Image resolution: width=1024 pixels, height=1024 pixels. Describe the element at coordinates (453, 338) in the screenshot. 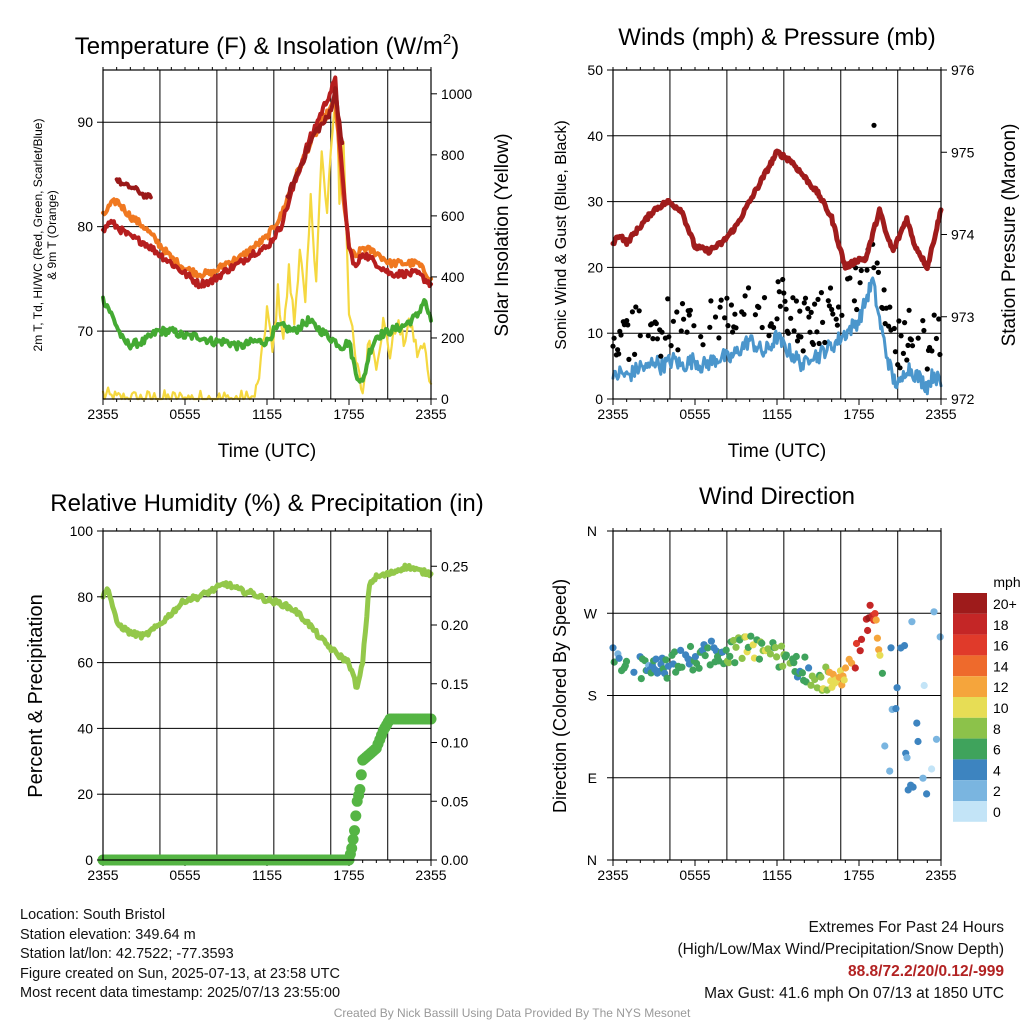

I see `ytick-right-label: 200` at that location.